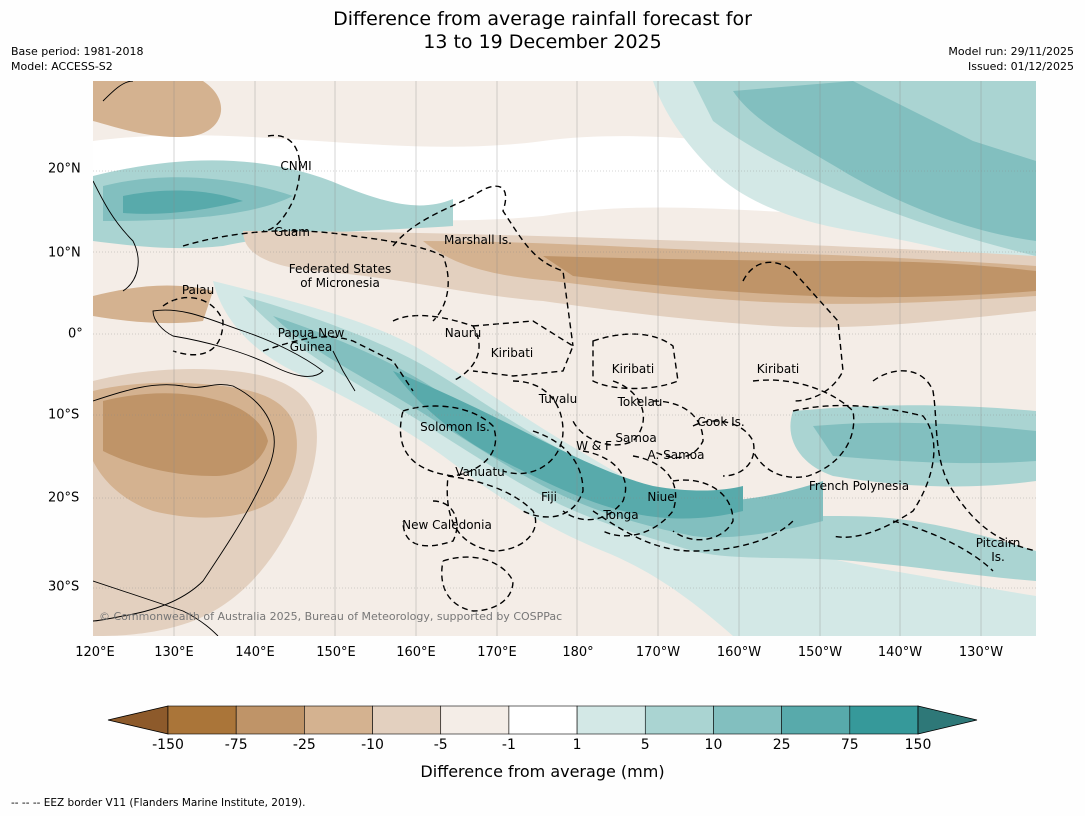 This screenshot has height=816, width=1085. What do you see at coordinates (236, 745) in the screenshot?
I see `colorbar-tick-label: -75` at bounding box center [236, 745].